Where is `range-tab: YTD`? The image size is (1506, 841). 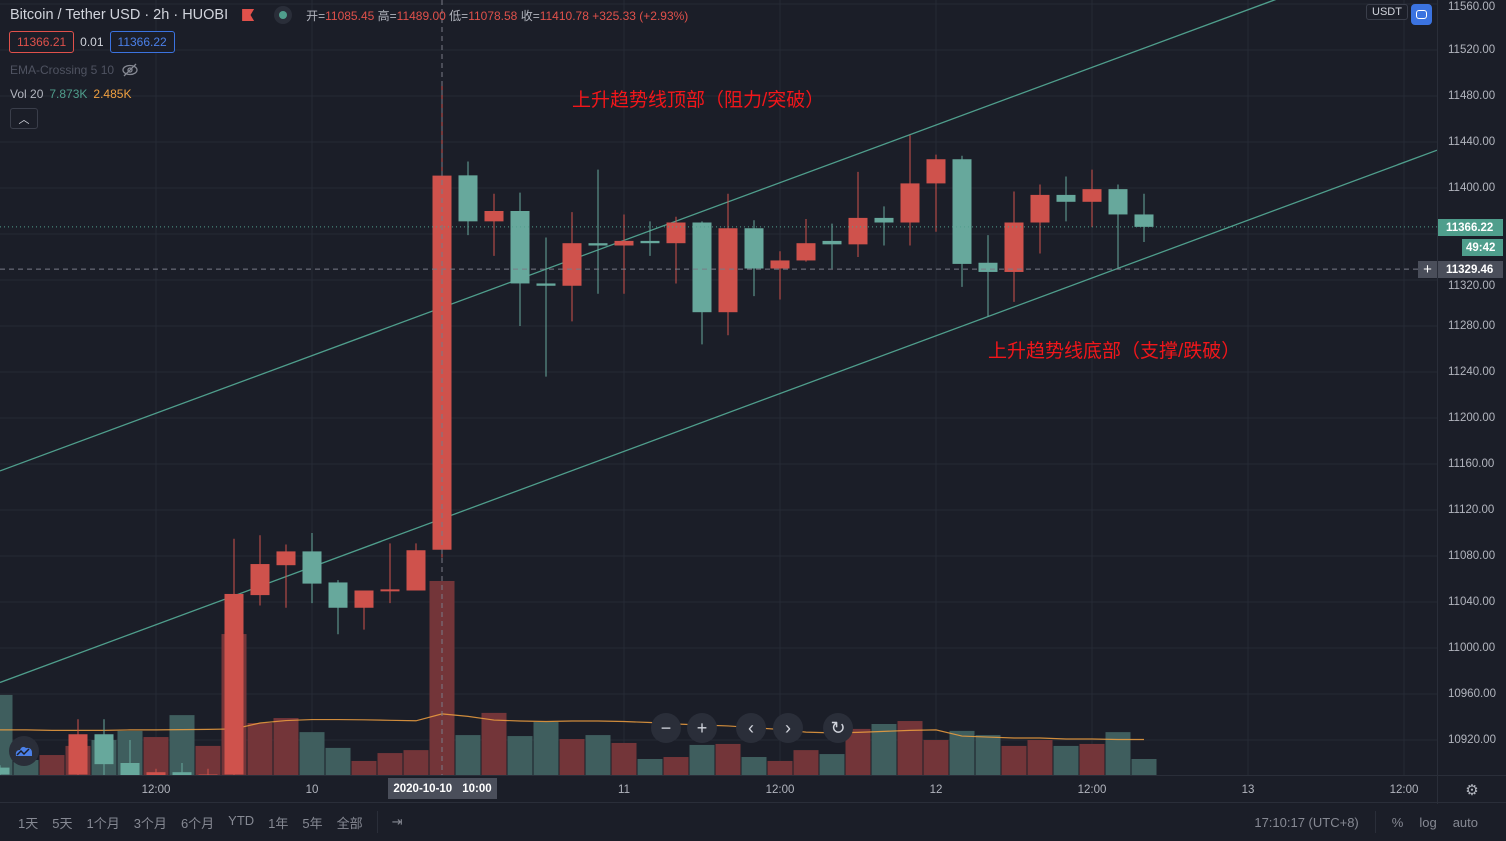 range-tab: YTD is located at coordinates (241, 820).